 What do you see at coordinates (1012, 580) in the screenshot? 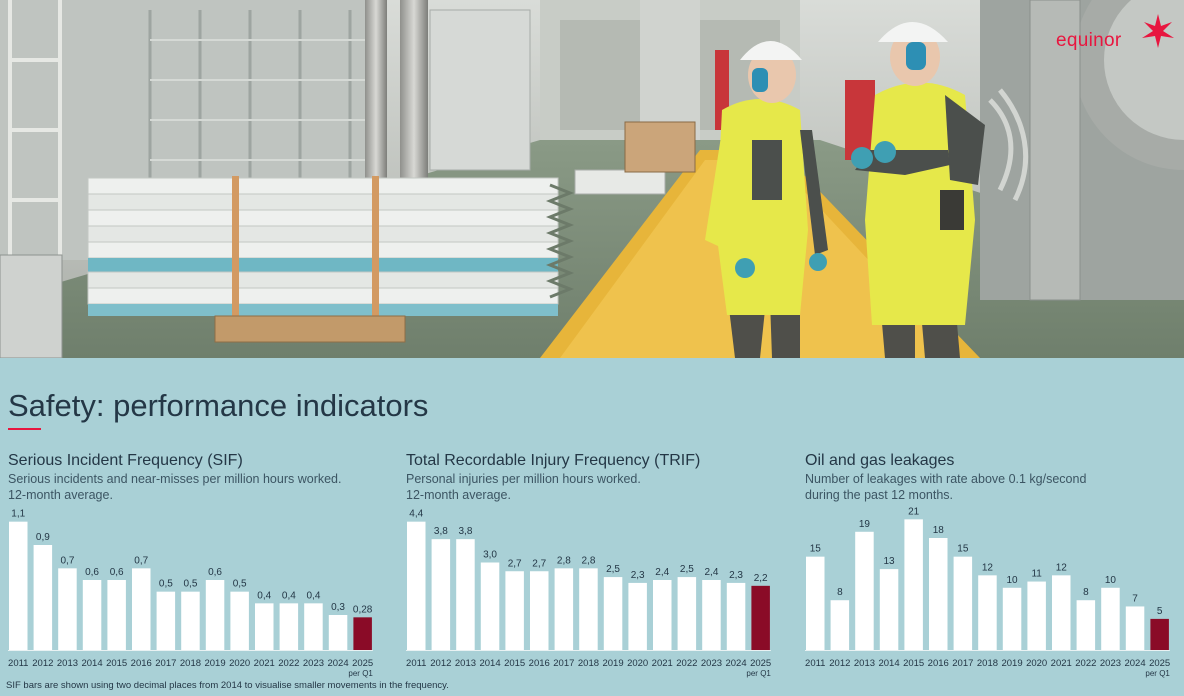
I see `leakages-value-label: 10` at bounding box center [1012, 580].